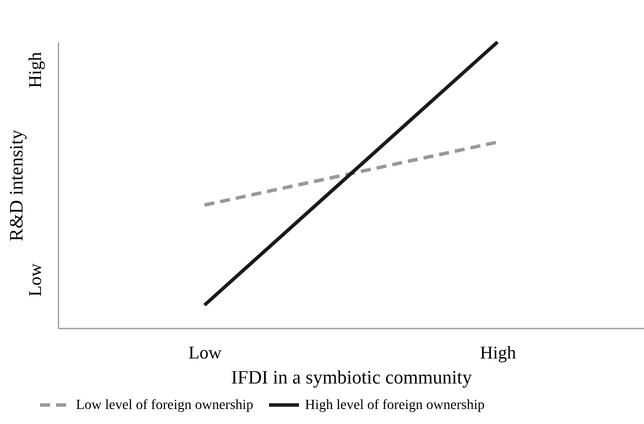 The image size is (644, 424). I want to click on y-axis-title: R&D intensity, so click(17, 185).